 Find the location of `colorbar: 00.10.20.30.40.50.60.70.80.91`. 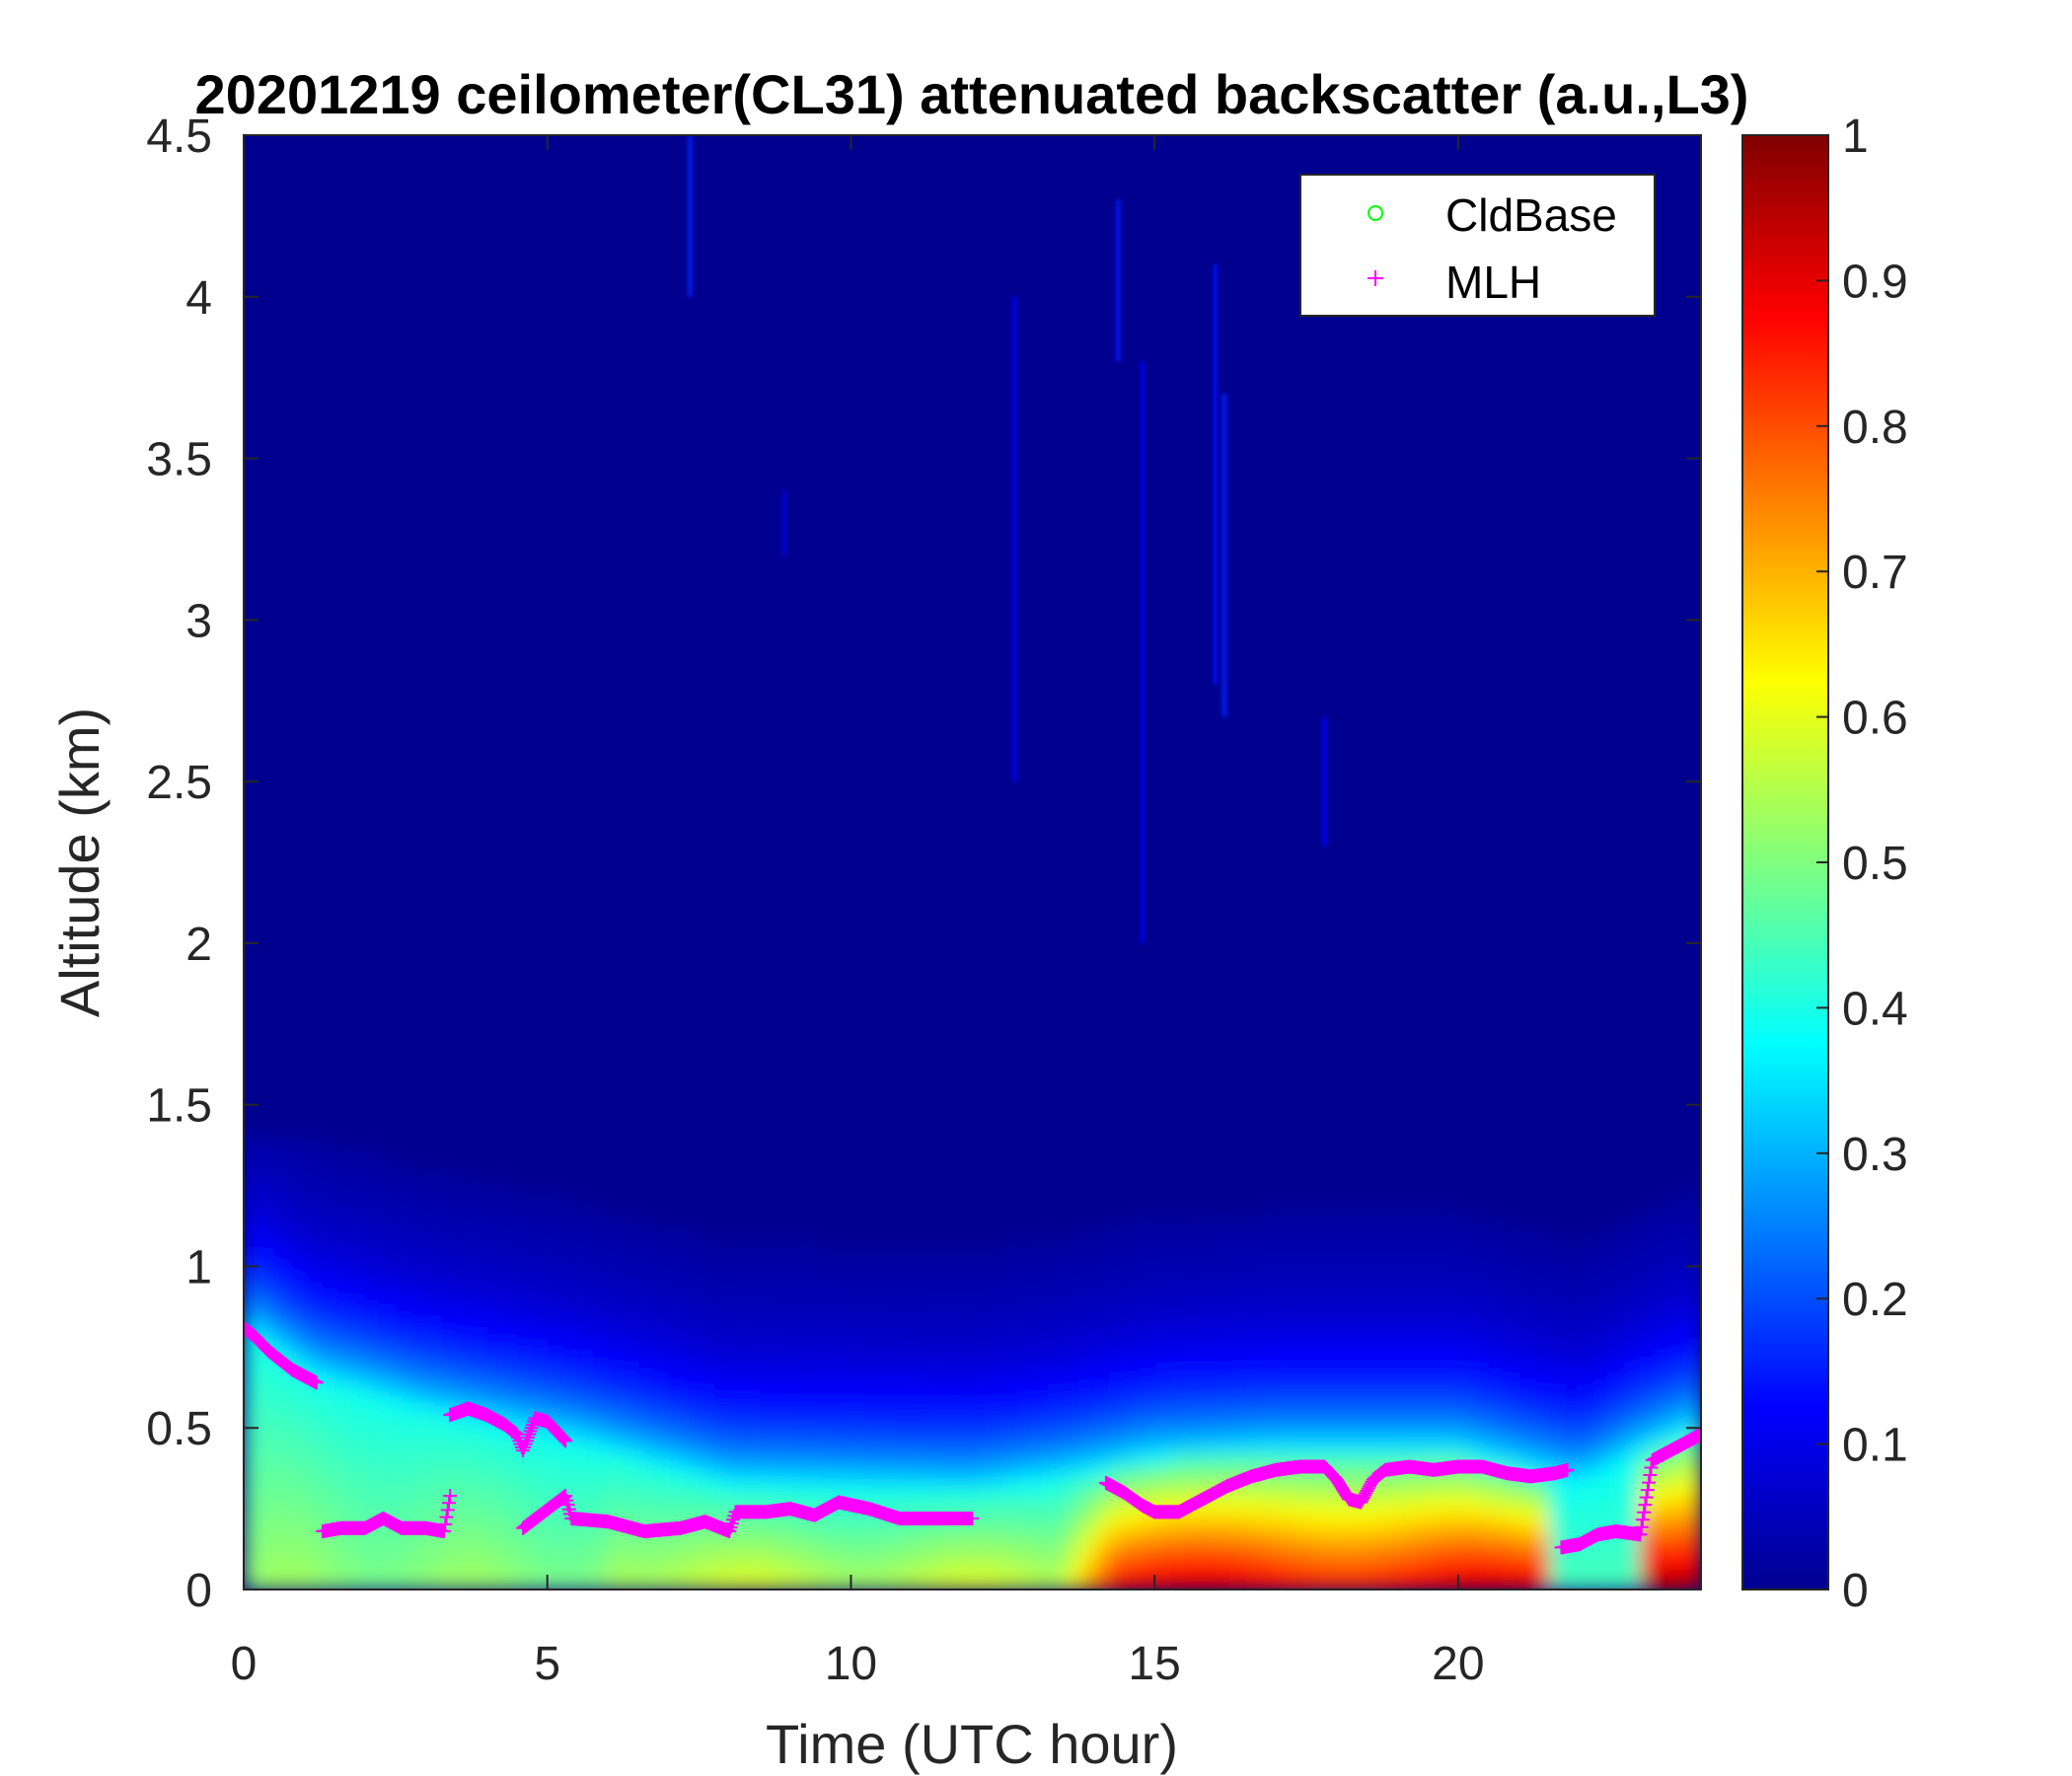

colorbar: 00.10.20.30.40.50.60.70.80.91 is located at coordinates (1825, 864).